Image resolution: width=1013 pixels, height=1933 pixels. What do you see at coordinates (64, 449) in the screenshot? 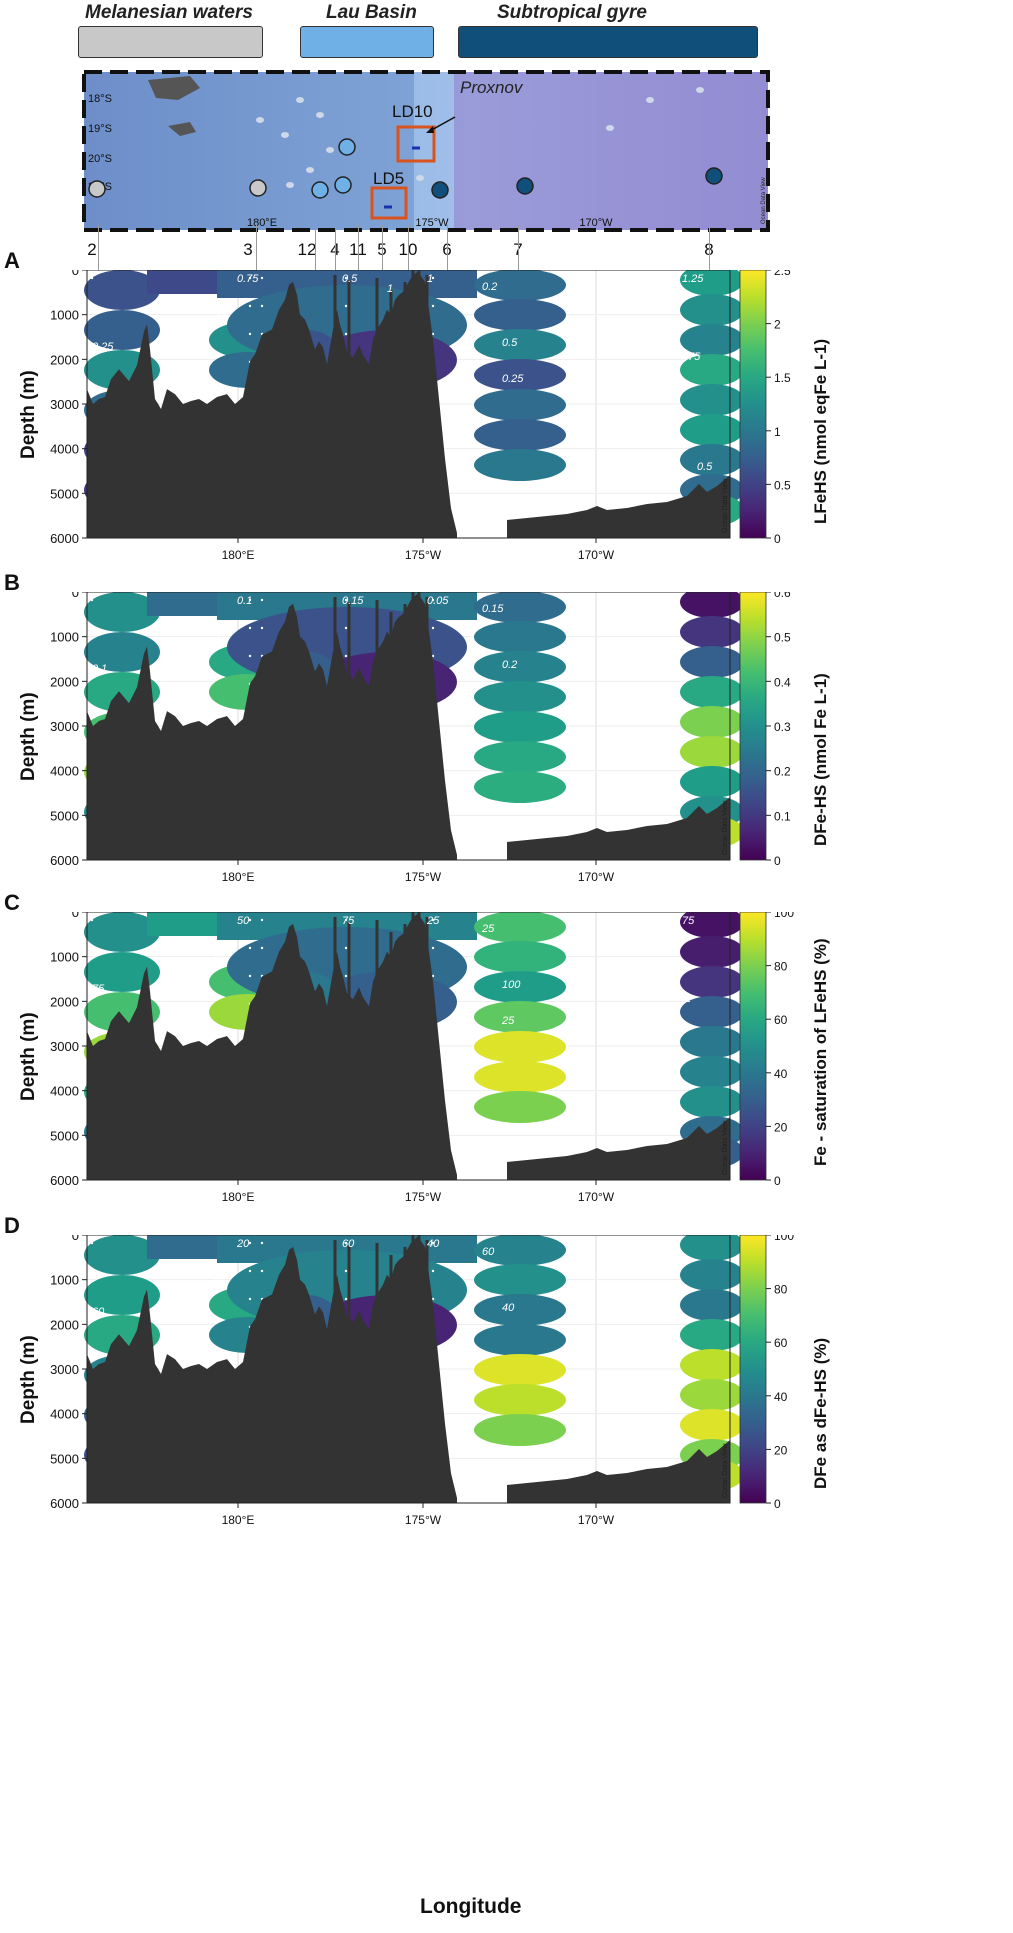
I see `y-tick-label: 4000` at bounding box center [64, 449].